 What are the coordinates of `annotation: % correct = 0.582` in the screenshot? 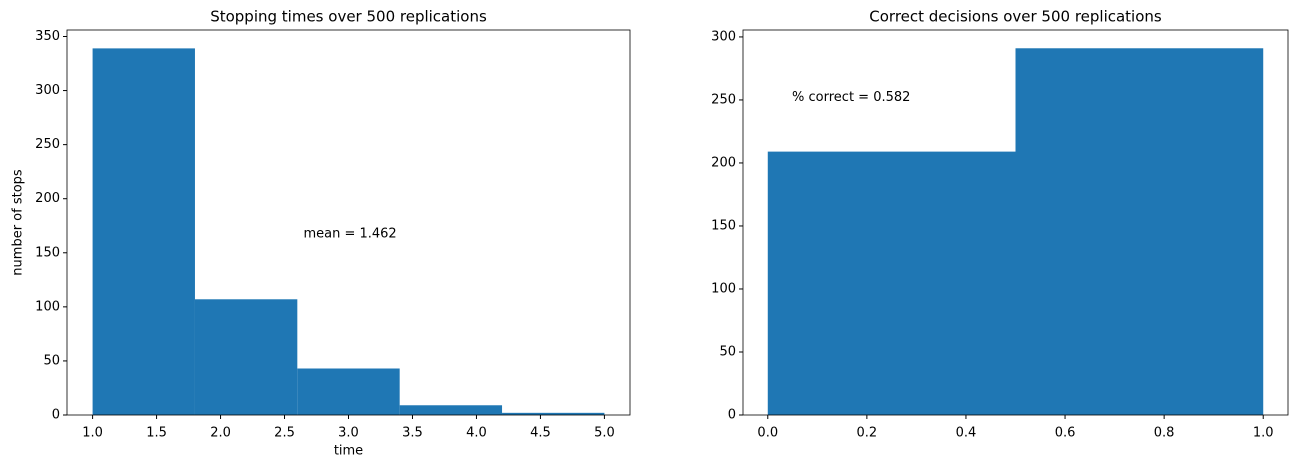 It's located at (851, 97).